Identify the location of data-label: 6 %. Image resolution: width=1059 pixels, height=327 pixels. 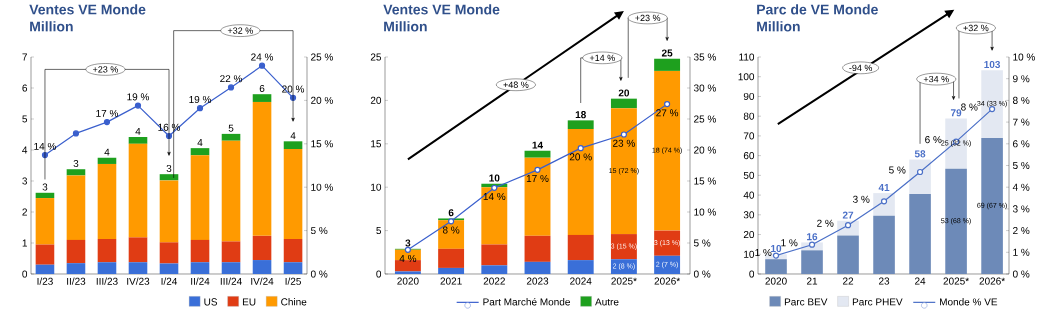
(933, 140).